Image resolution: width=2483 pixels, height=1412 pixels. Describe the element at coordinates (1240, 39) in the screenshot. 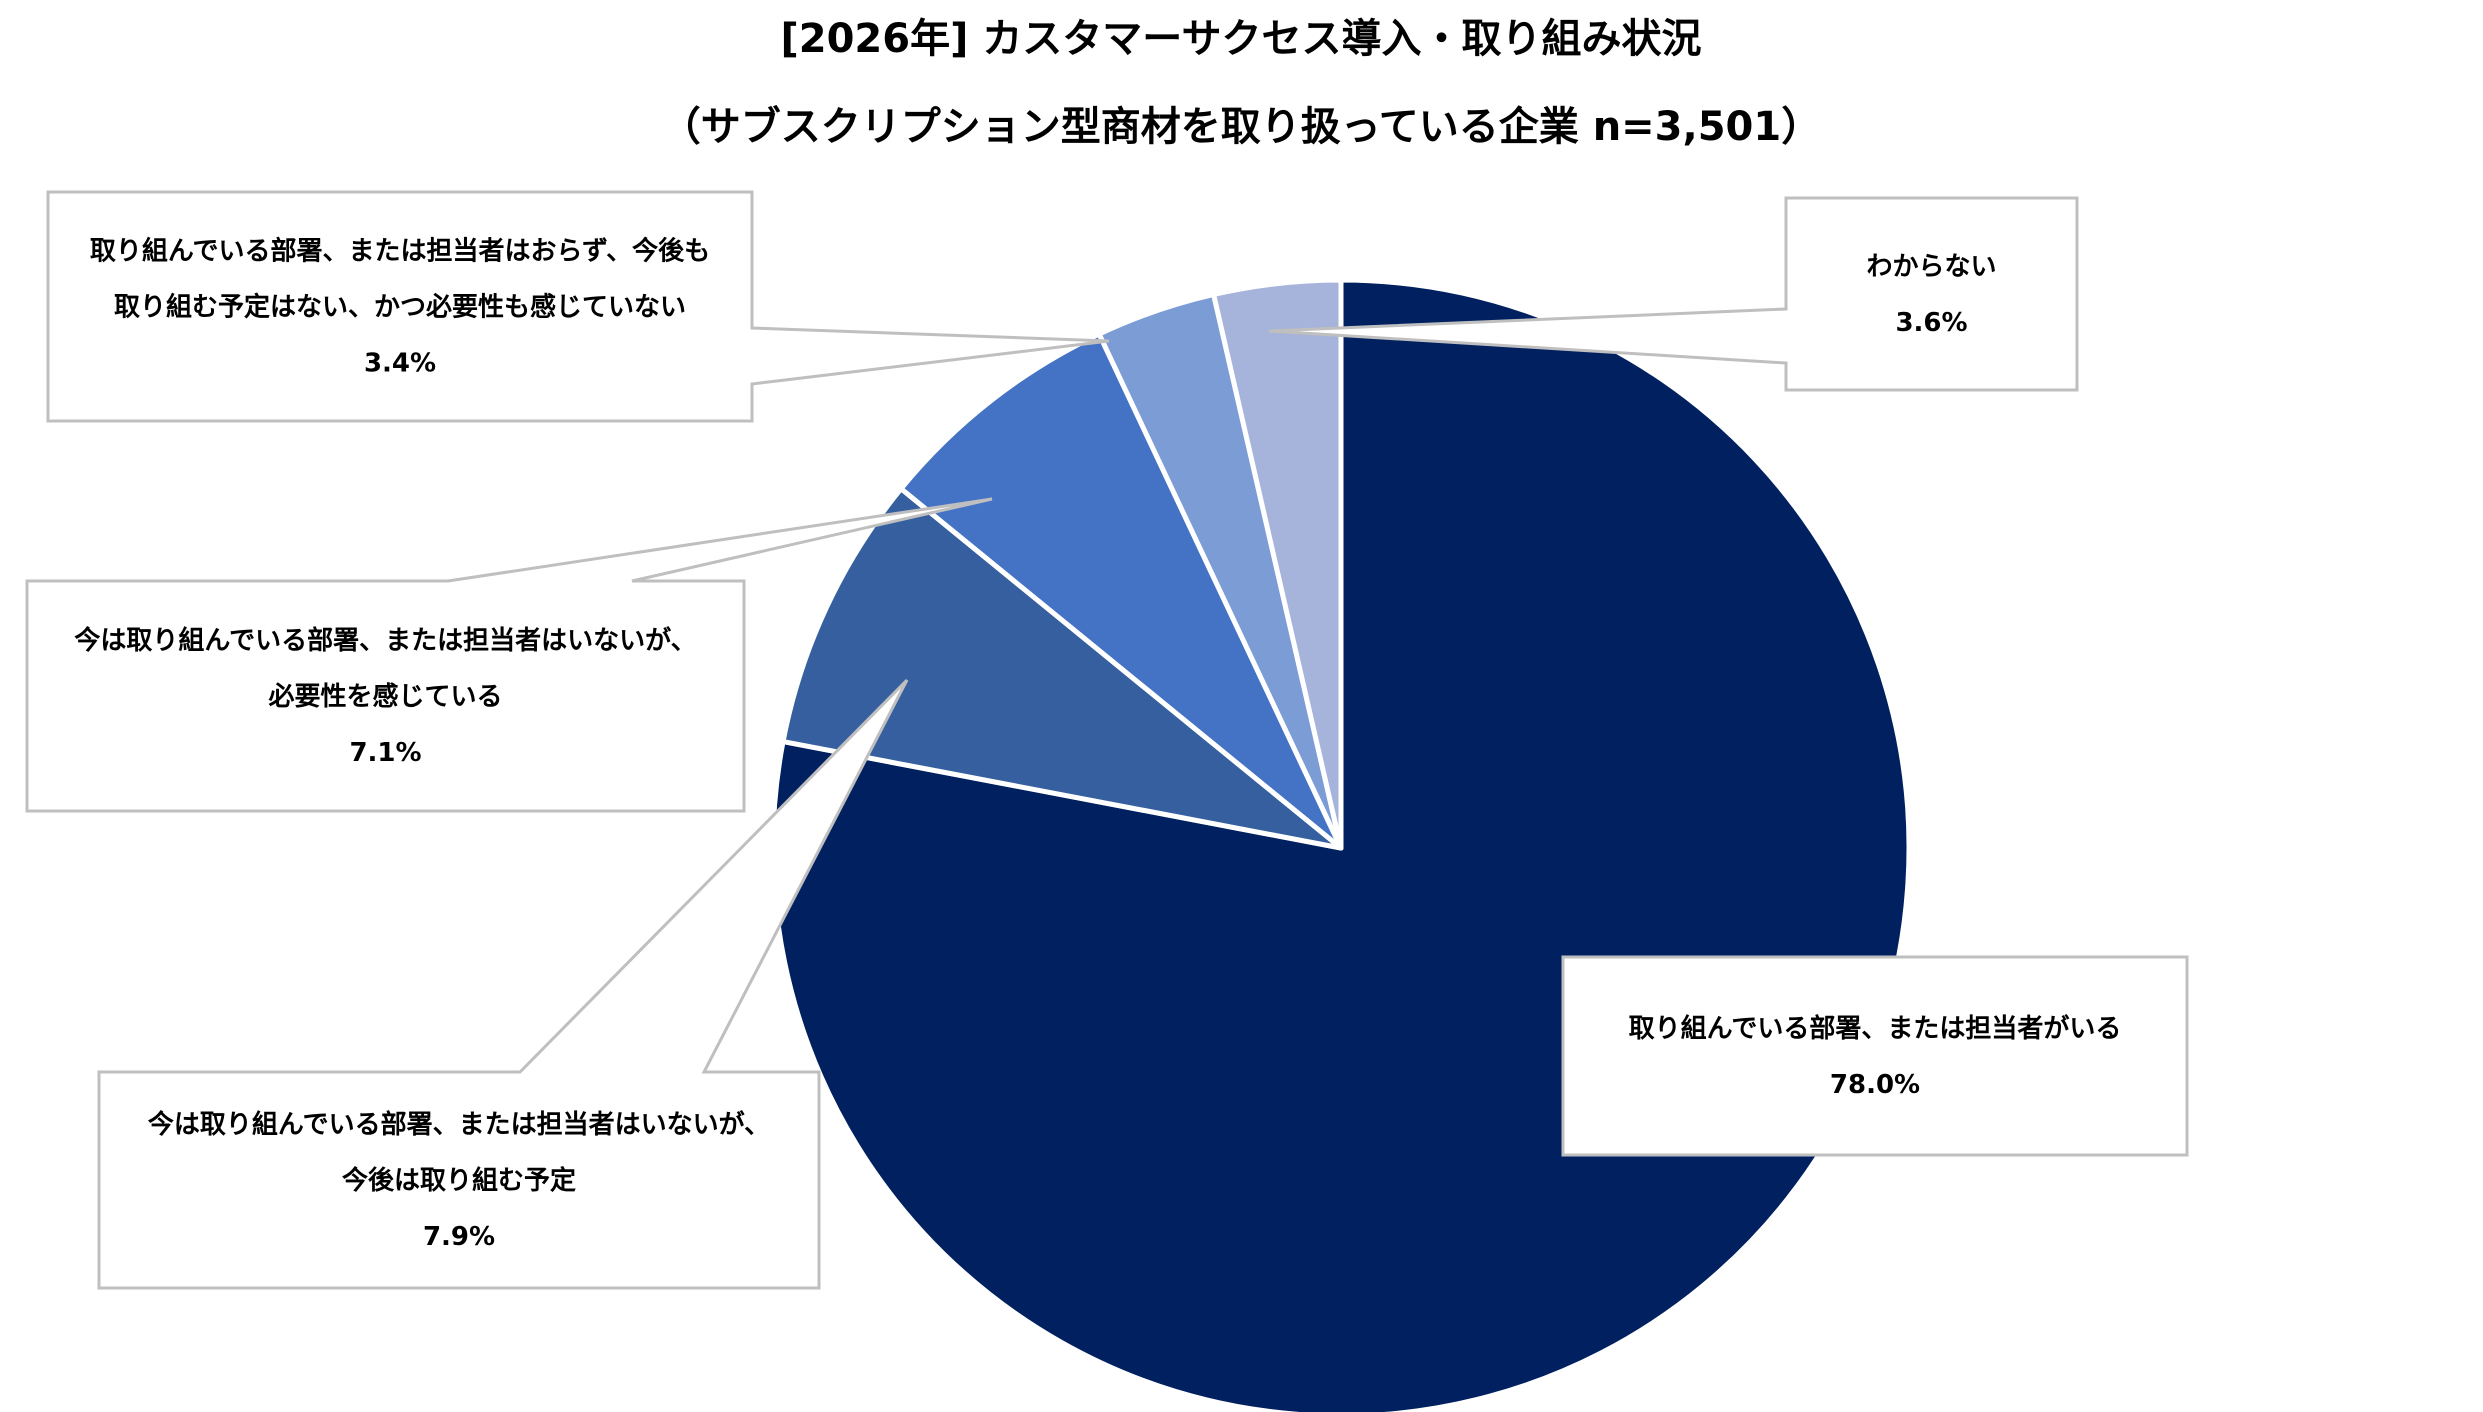

I see `chart-title: [2026年] カスタマーサクセス導入・取り組み状況` at that location.